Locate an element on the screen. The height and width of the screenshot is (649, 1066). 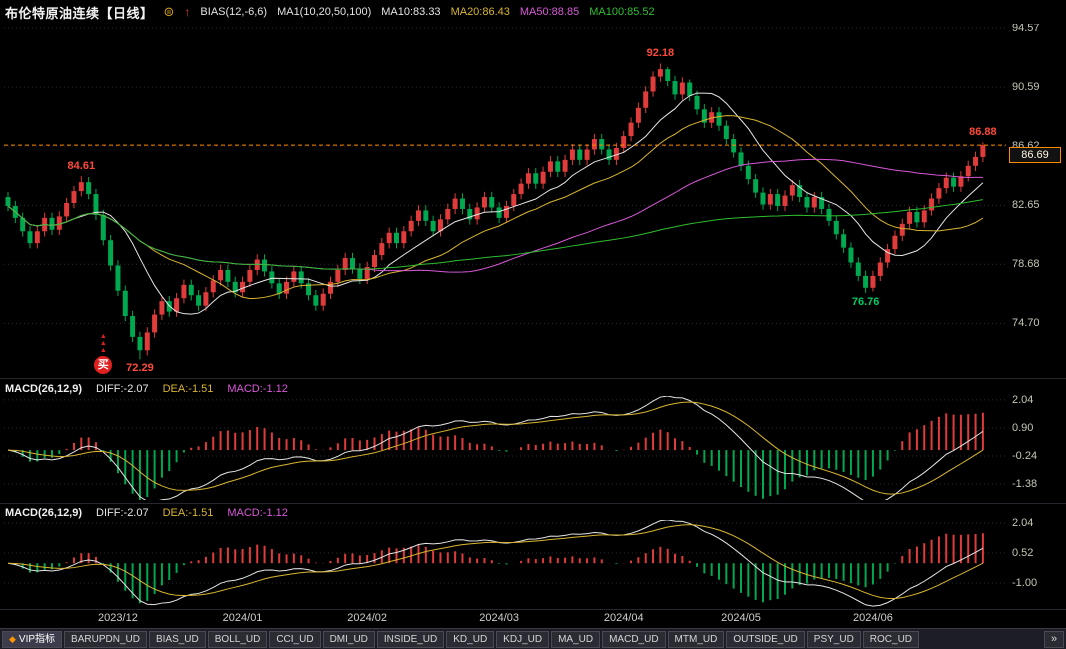
vip-icon: ◆ is located at coordinates (12, 638).